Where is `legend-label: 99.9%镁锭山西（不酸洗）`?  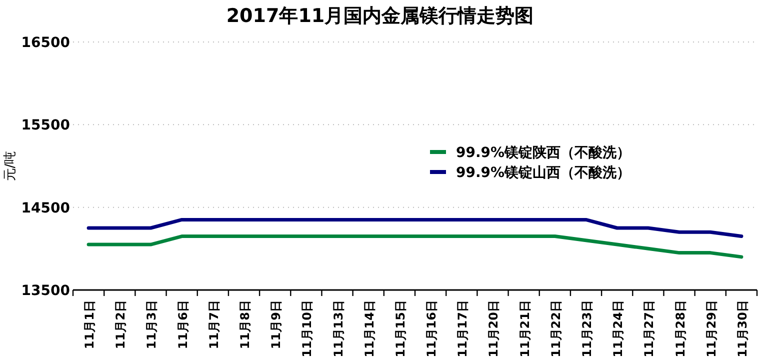
legend-label: 99.9%镁锭山西（不酸洗） is located at coordinates (543, 173).